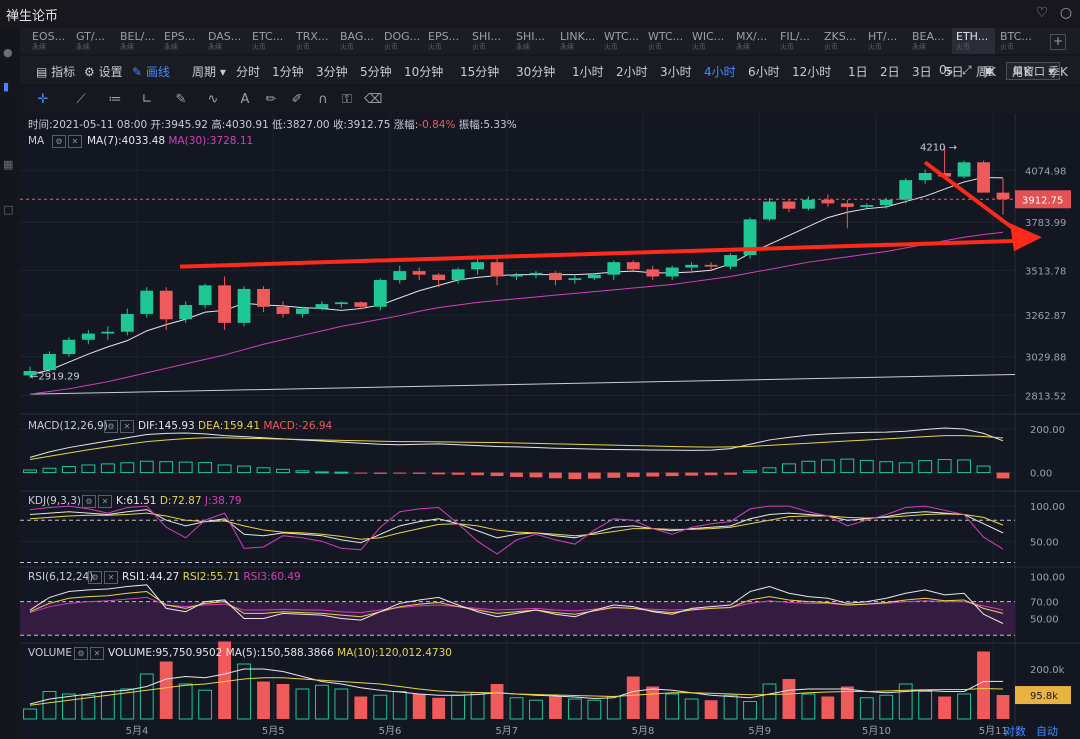 The height and width of the screenshot is (739, 1080). What do you see at coordinates (720, 72) in the screenshot?
I see `period-option: 4小时` at bounding box center [720, 72].